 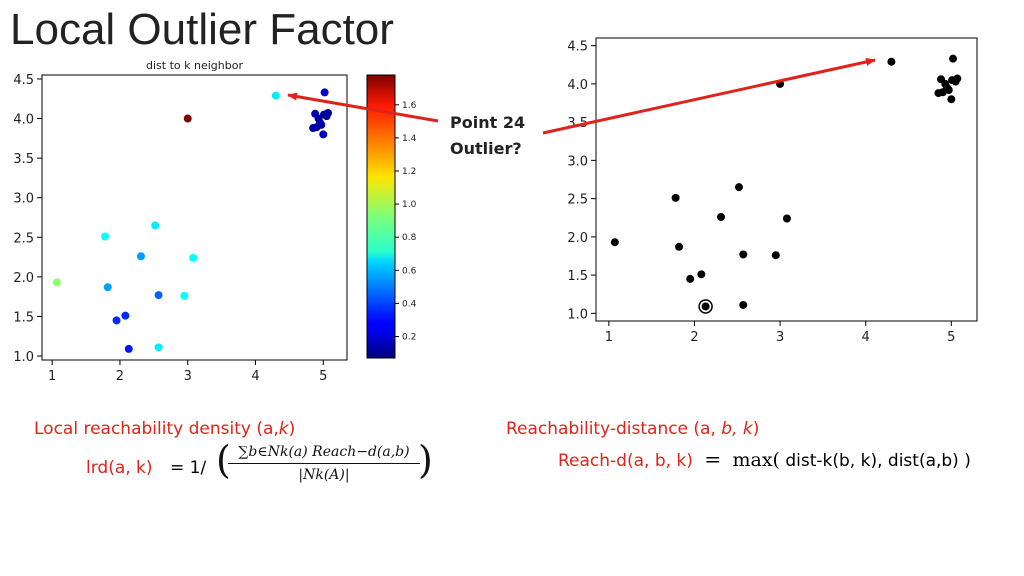 What do you see at coordinates (381, 216) in the screenshot?
I see `colorbar-gradient` at bounding box center [381, 216].